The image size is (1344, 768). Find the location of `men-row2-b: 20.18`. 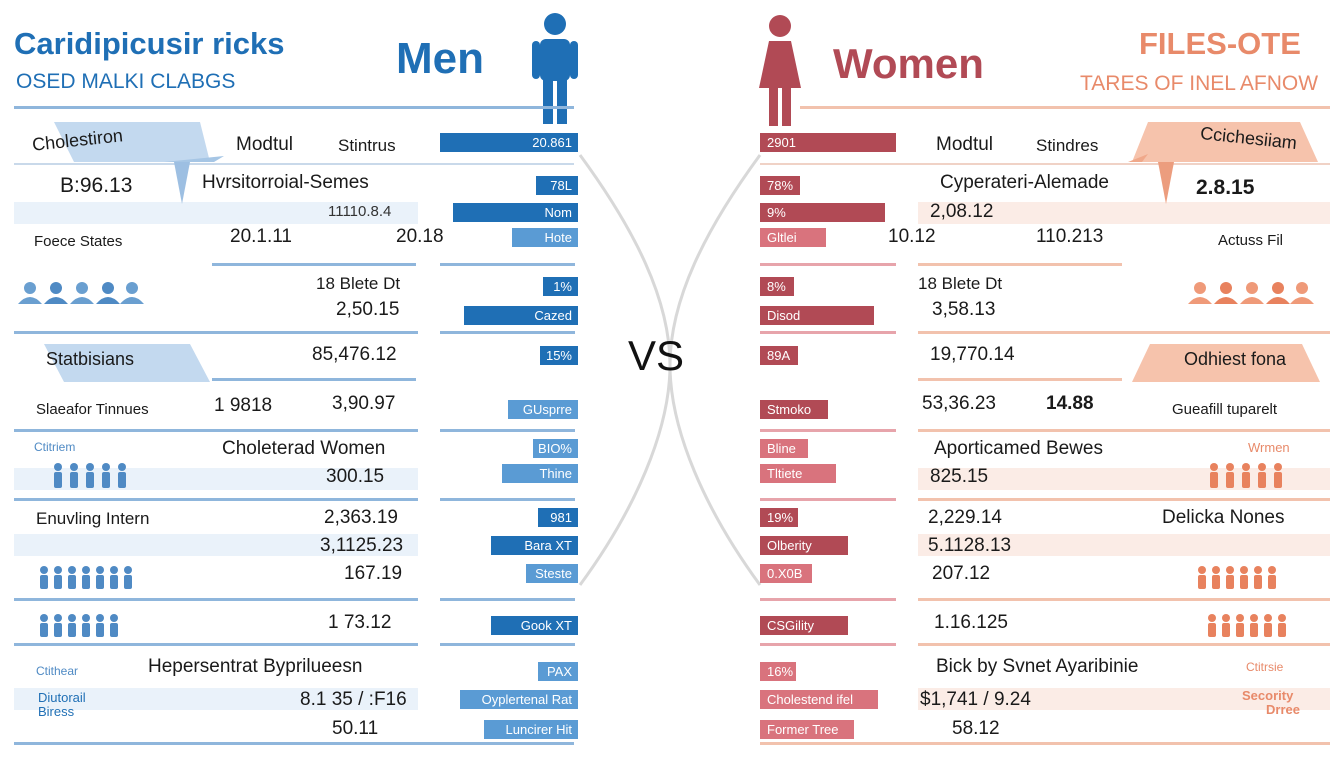

men-row2-b: 20.18 is located at coordinates (420, 236).